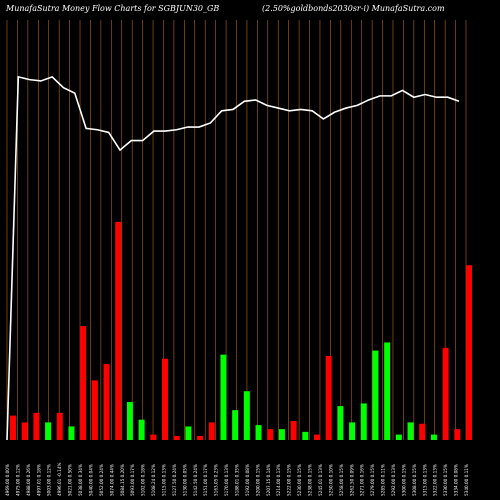 The width and height of the screenshot is (500, 500). Describe the element at coordinates (393, 480) in the screenshot. I see `x-tick-label: 5292.00 0.13%` at that location.